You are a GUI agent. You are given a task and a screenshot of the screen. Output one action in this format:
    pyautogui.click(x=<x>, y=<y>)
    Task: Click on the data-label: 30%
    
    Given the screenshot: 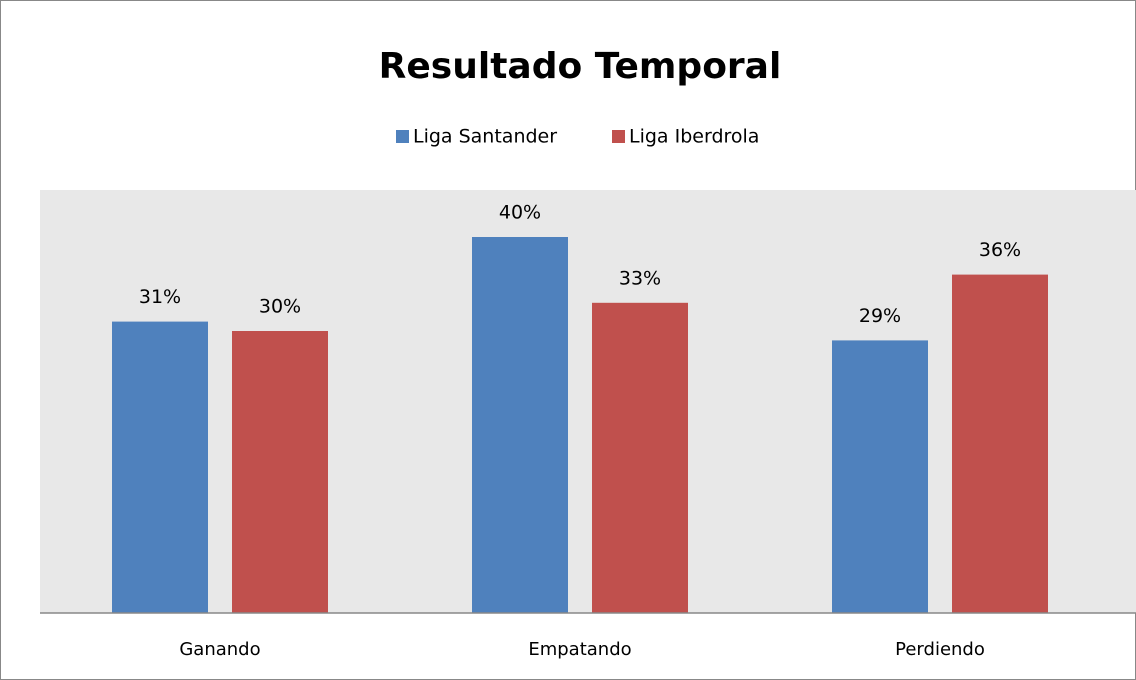 What is the action you would take?
    pyautogui.click(x=280, y=307)
    